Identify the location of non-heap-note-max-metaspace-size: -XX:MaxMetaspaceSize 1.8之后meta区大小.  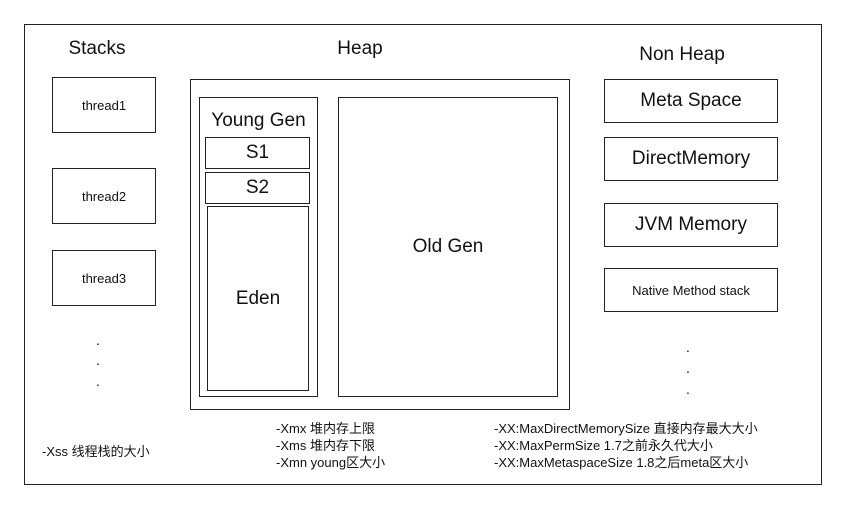
(621, 462).